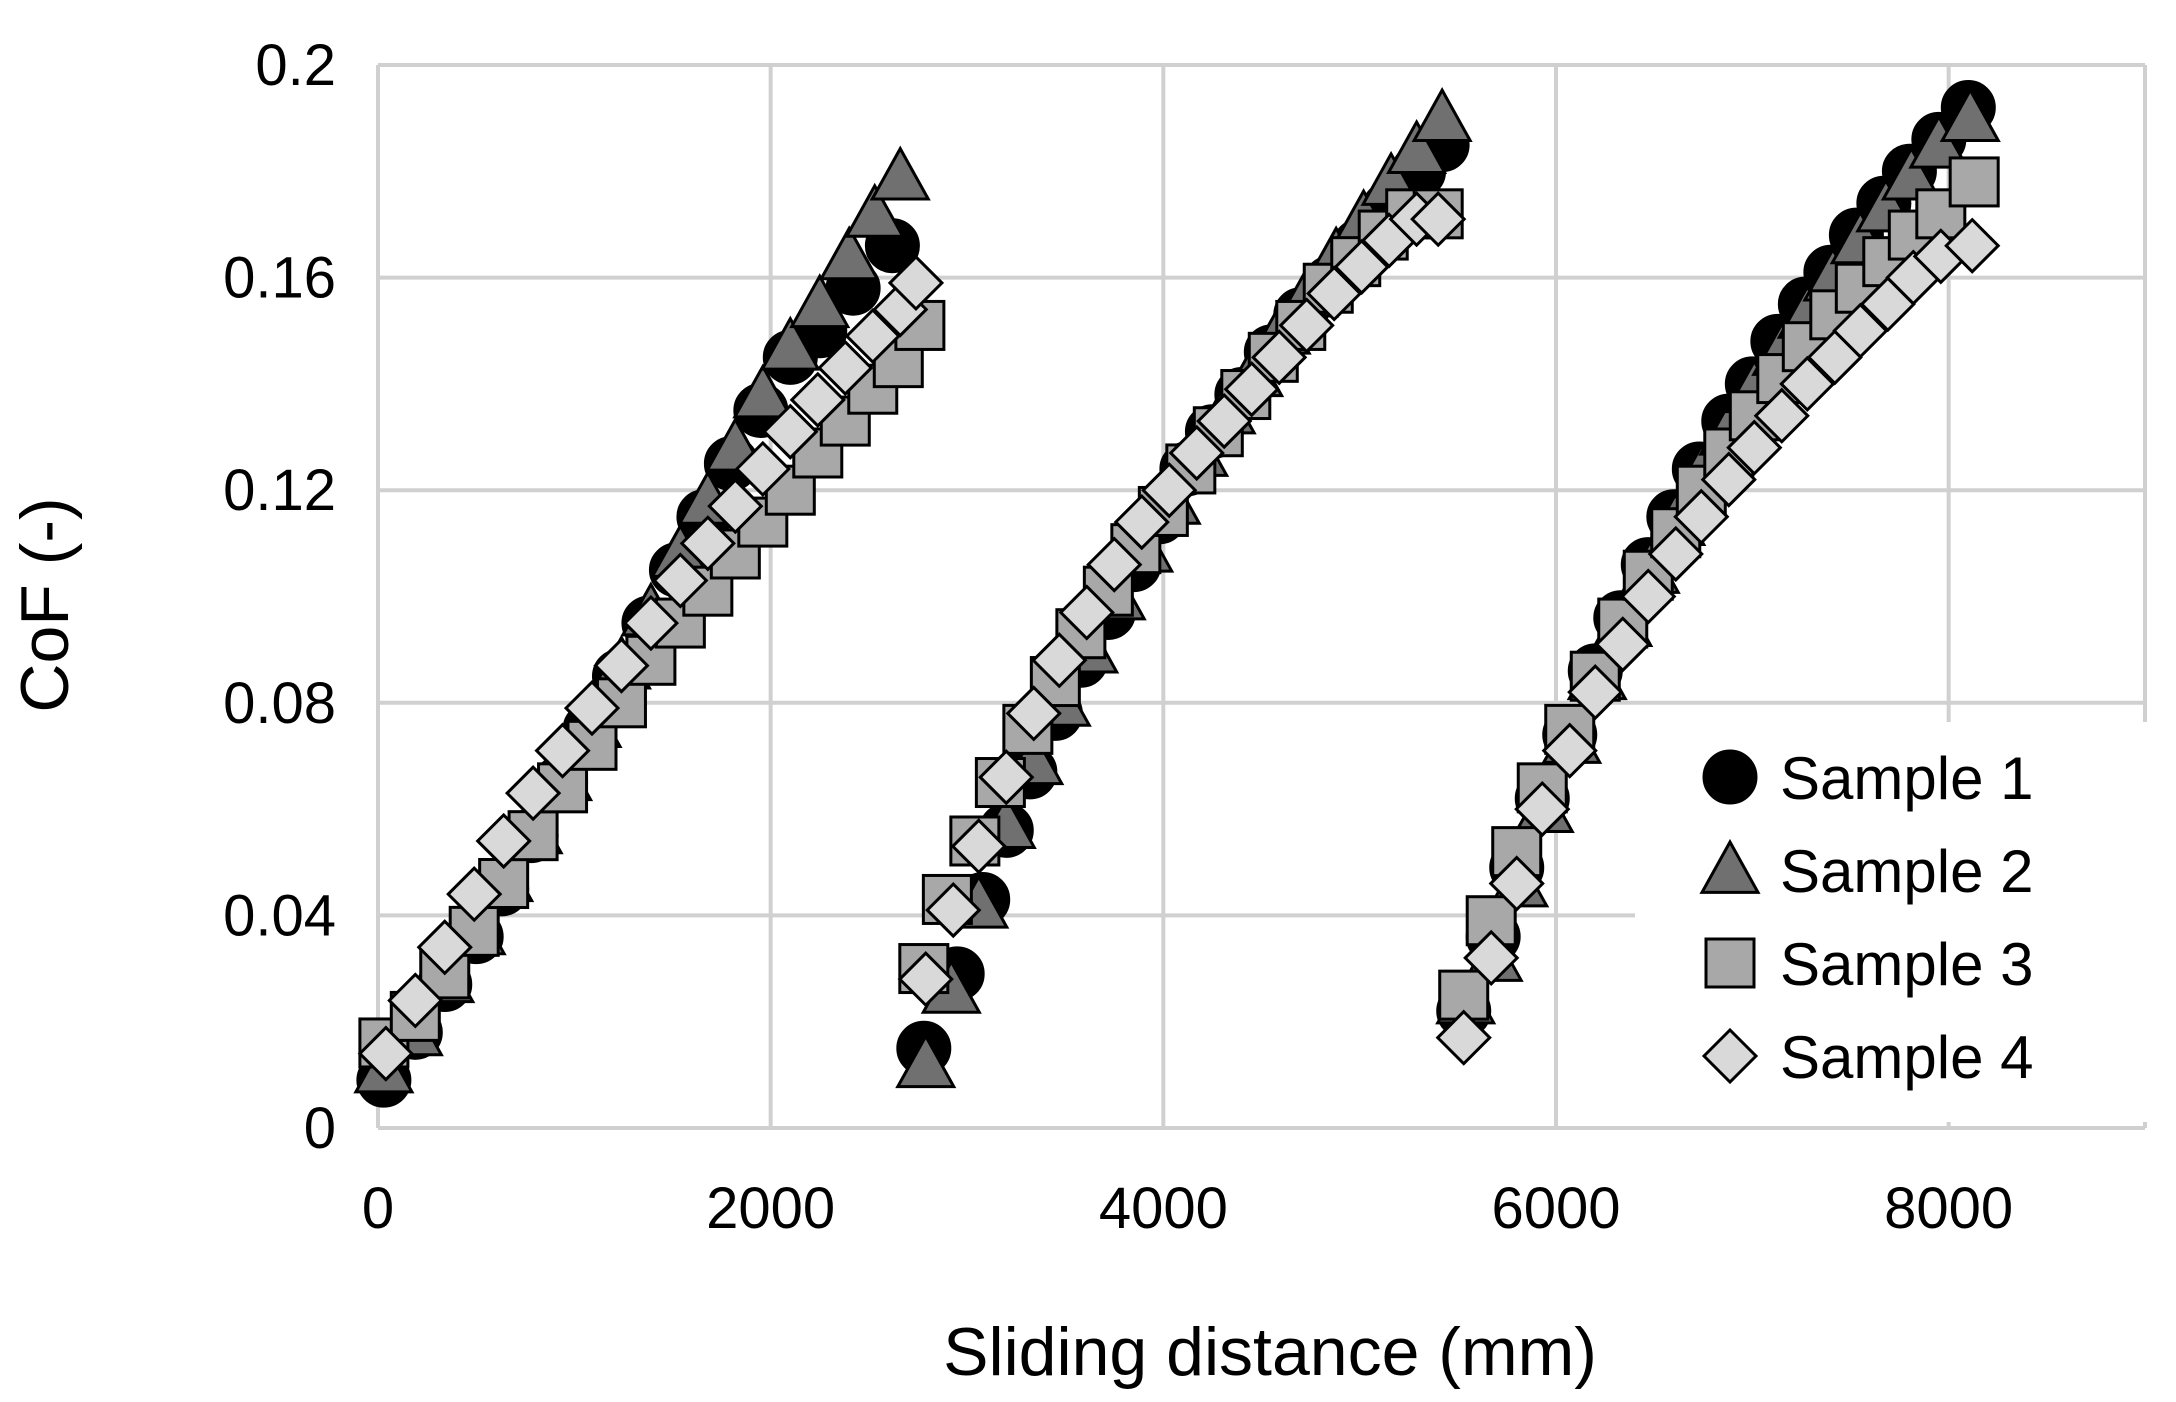  I want to click on y-axis-title: CoF (-), so click(45, 604).